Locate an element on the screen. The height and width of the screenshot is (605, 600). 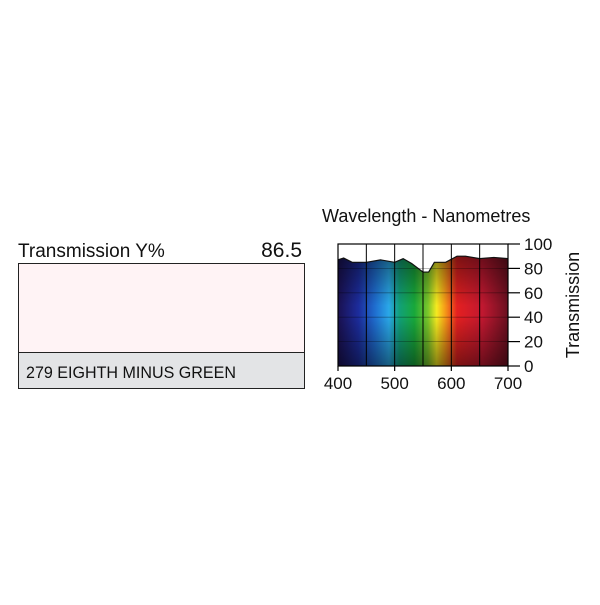
plot-frame is located at coordinates (423, 305).